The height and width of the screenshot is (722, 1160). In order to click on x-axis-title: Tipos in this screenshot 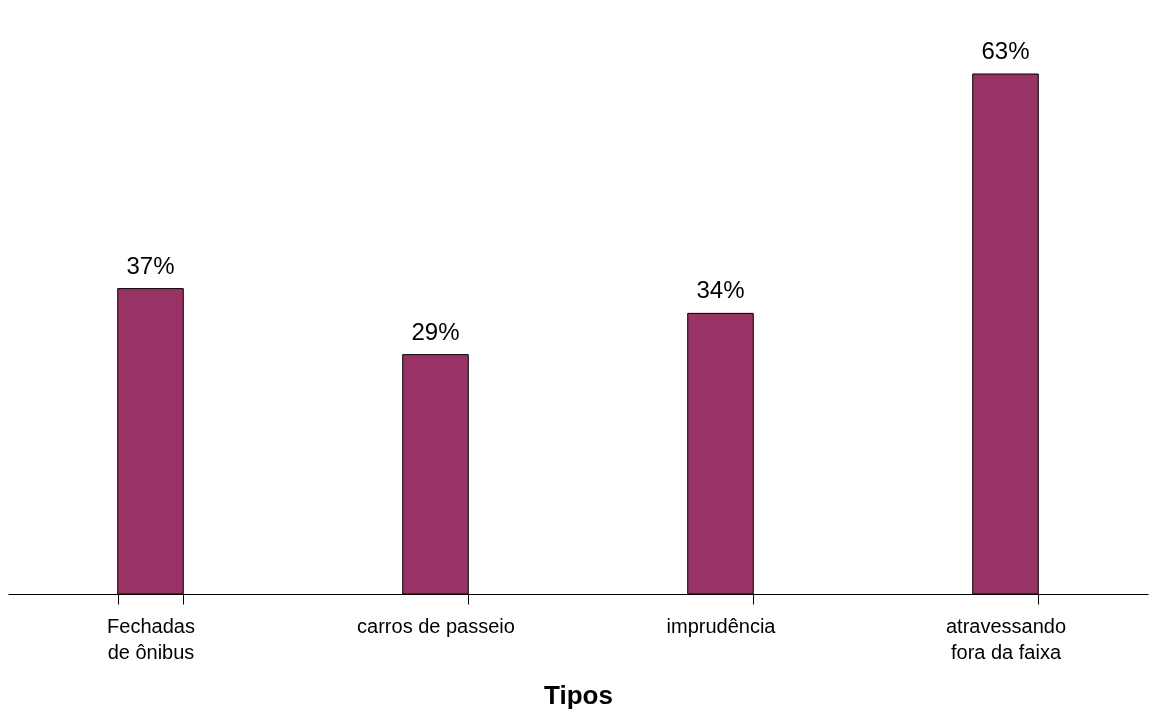, I will do `click(578, 694)`.